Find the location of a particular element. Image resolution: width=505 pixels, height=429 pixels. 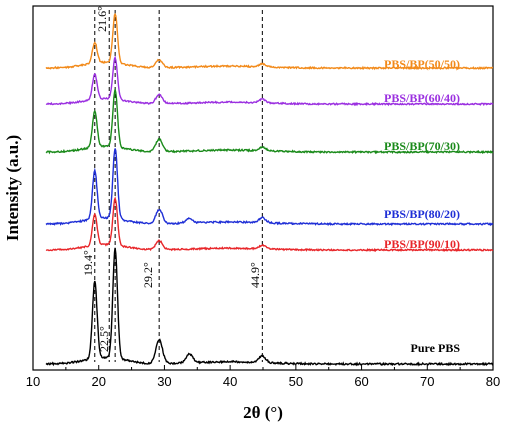

peak-label: 22.5° is located at coordinates (104, 339).